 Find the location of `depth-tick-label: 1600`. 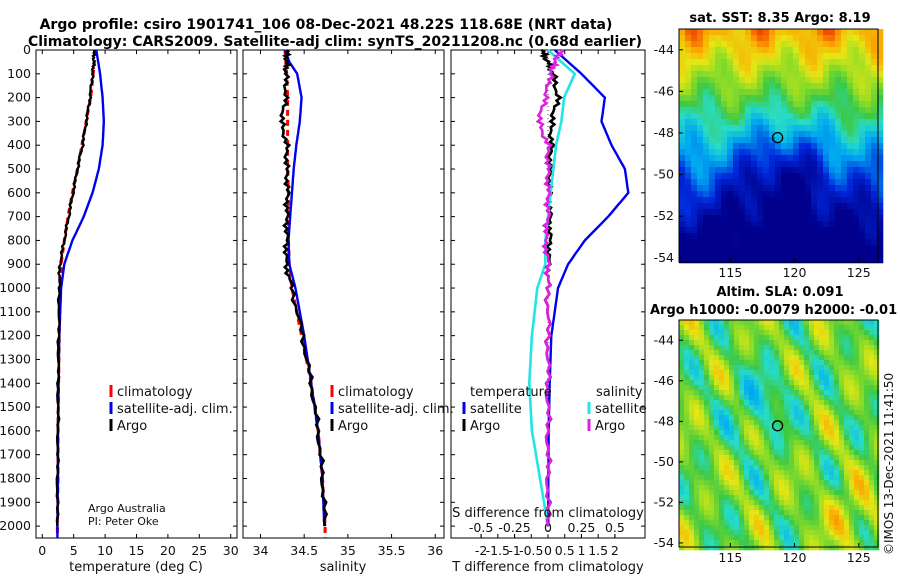

depth-tick-label: 1600 is located at coordinates (15, 430).